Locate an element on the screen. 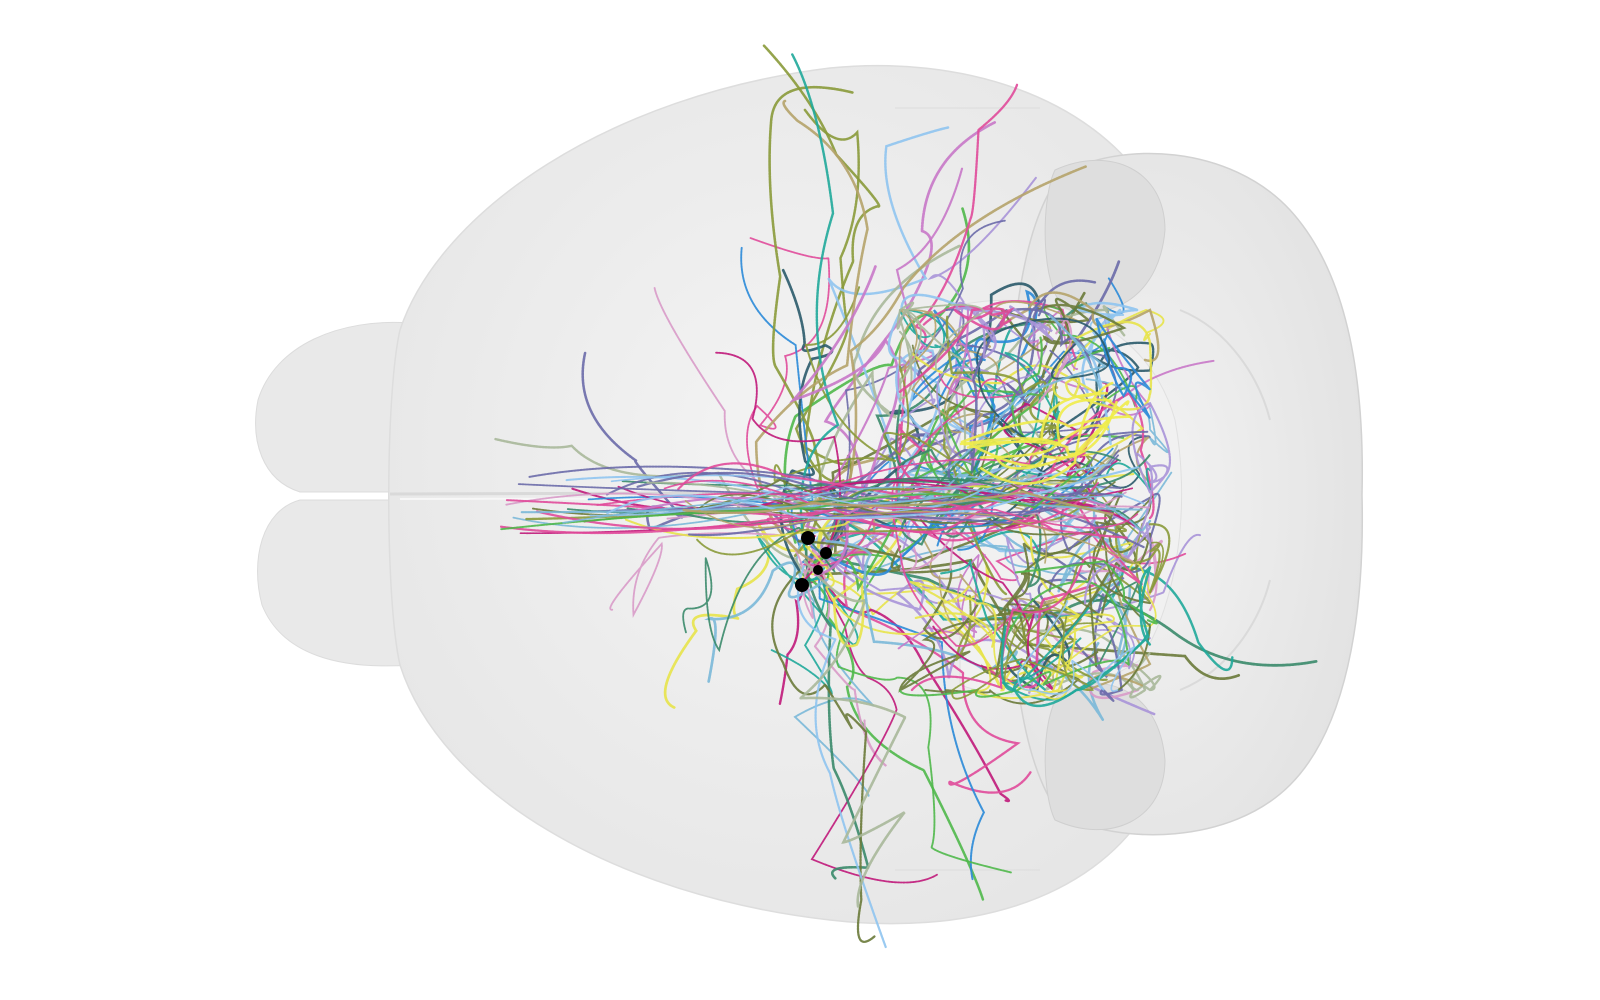  vermis-fold-lower is located at coordinates (1225, 635).